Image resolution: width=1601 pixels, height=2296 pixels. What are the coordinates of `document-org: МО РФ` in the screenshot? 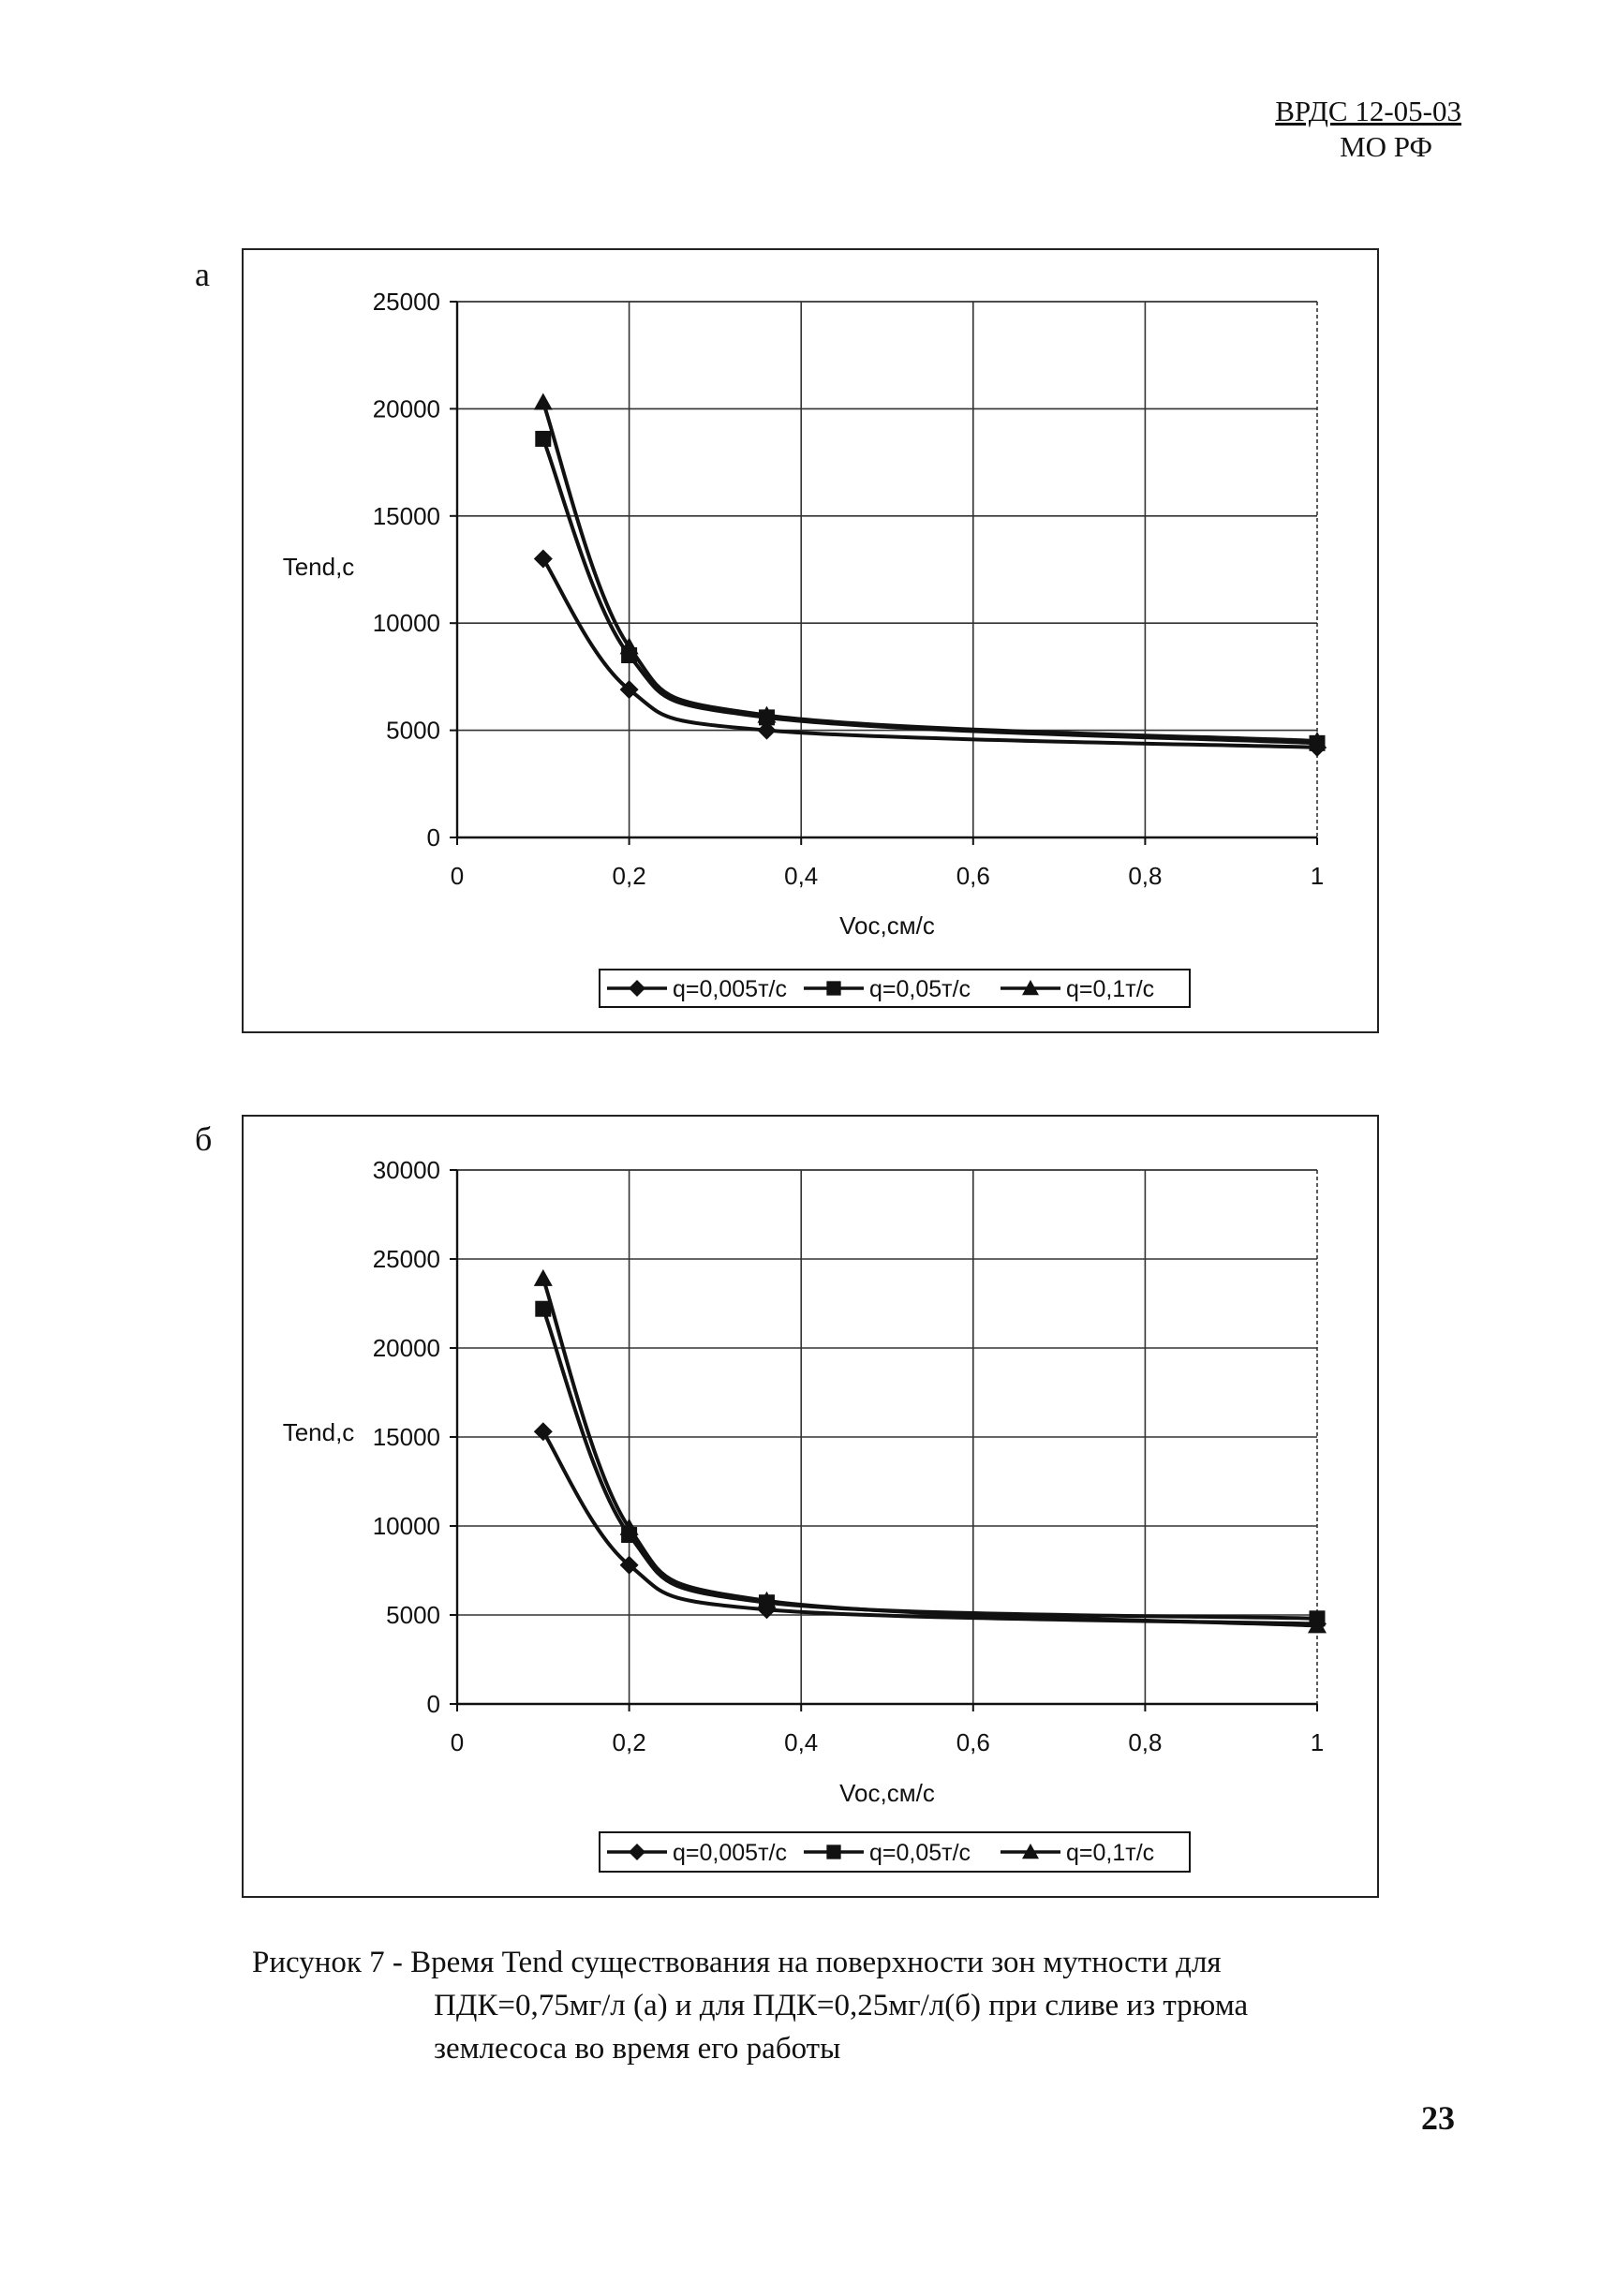 It's located at (1386, 146).